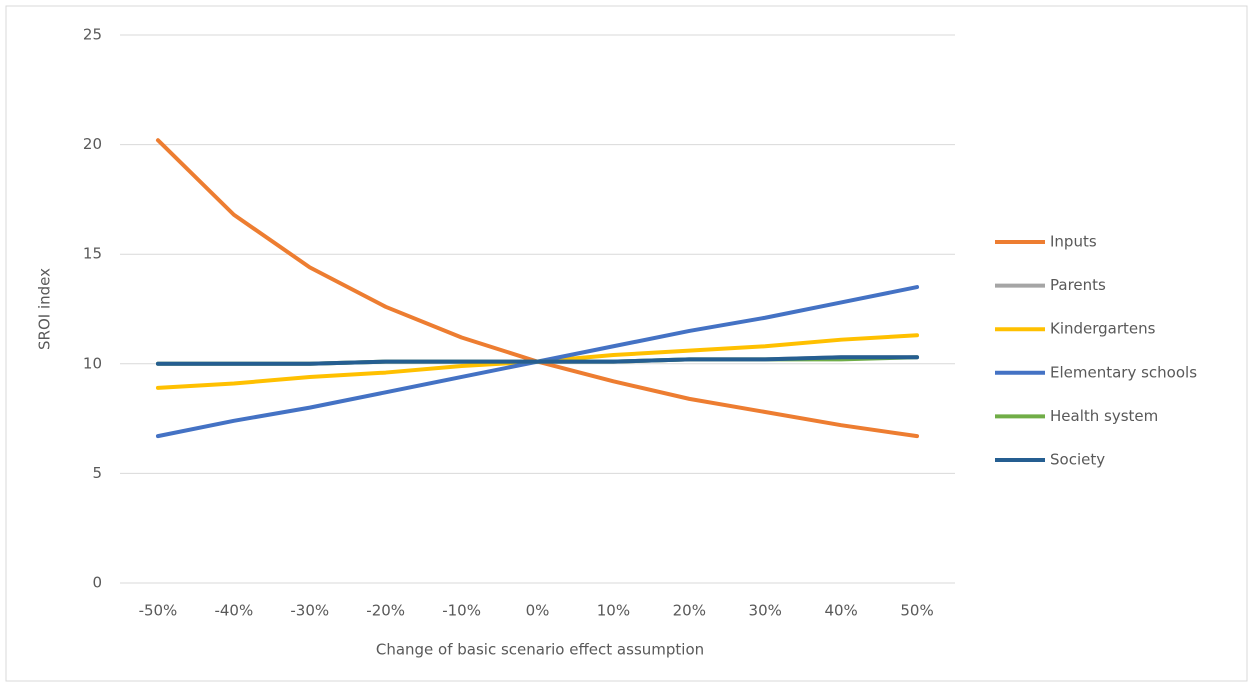  What do you see at coordinates (233, 611) in the screenshot?
I see `x-tick-label: -40%` at bounding box center [233, 611].